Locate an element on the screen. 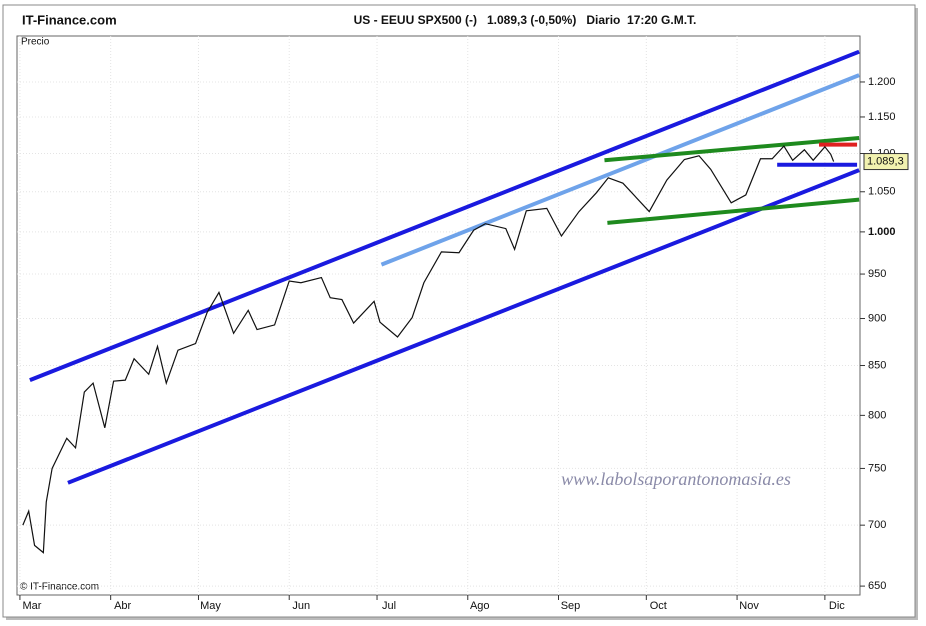 The image size is (926, 626). x-tick-label: Sep is located at coordinates (571, 606).